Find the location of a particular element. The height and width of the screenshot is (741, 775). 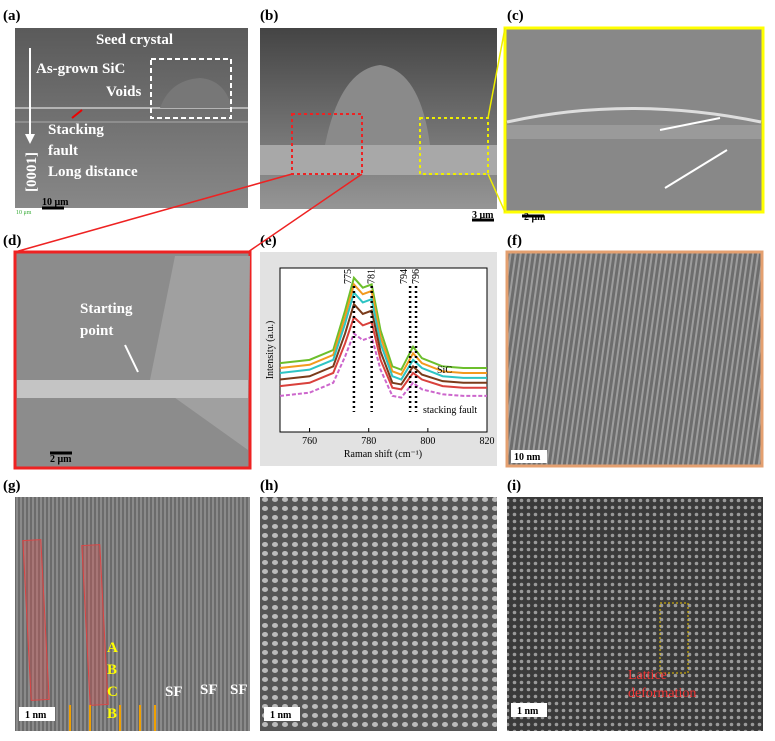

panel-i: Lattice deformation 1 nm is located at coordinates (635, 614).